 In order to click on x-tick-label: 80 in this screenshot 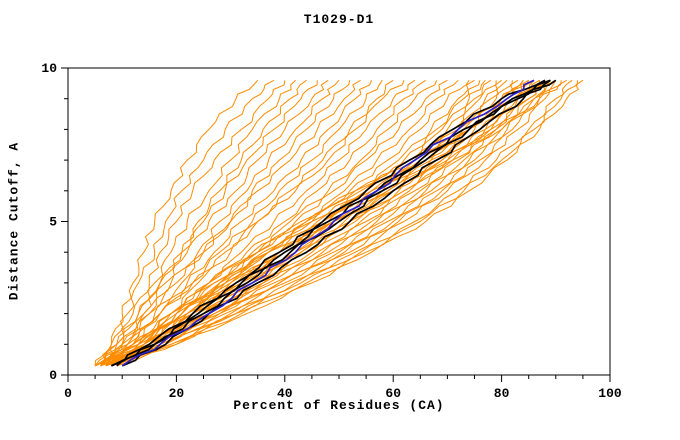, I will do `click(502, 393)`.